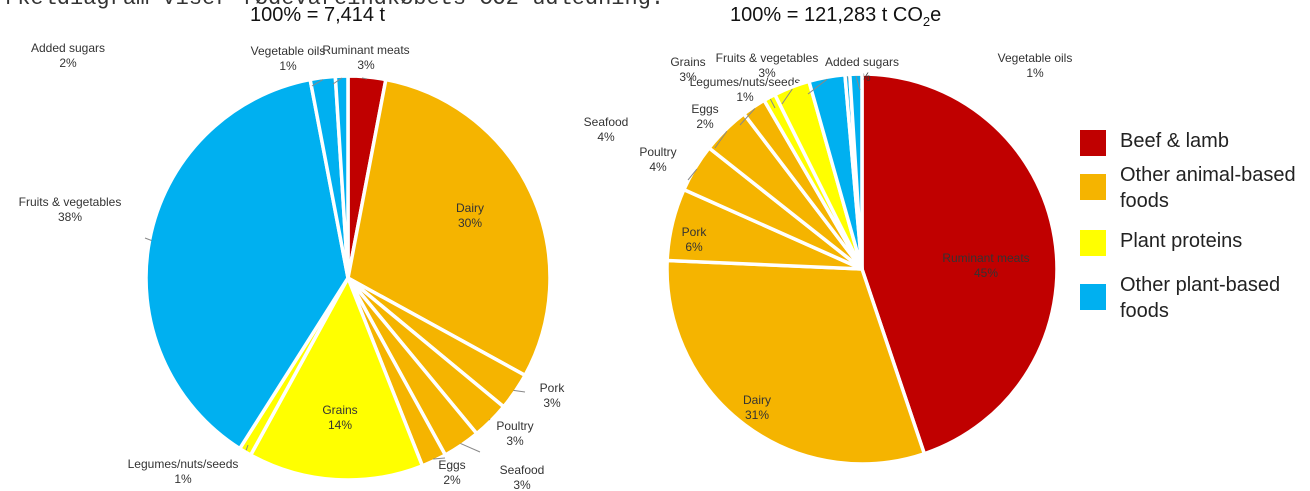  I want to click on right-total-tail: e, so click(936, 15).